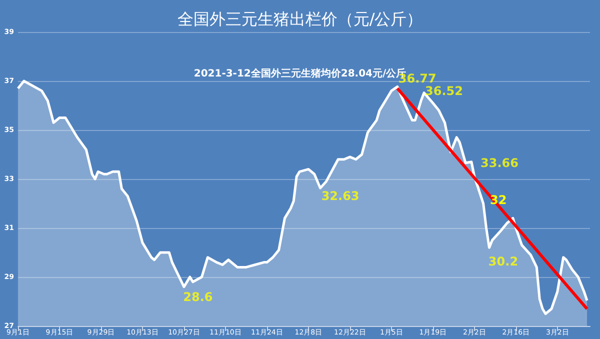 This screenshot has height=339, width=600. What do you see at coordinates (499, 163) in the screenshot?
I see `annotation: 33.66` at bounding box center [499, 163].